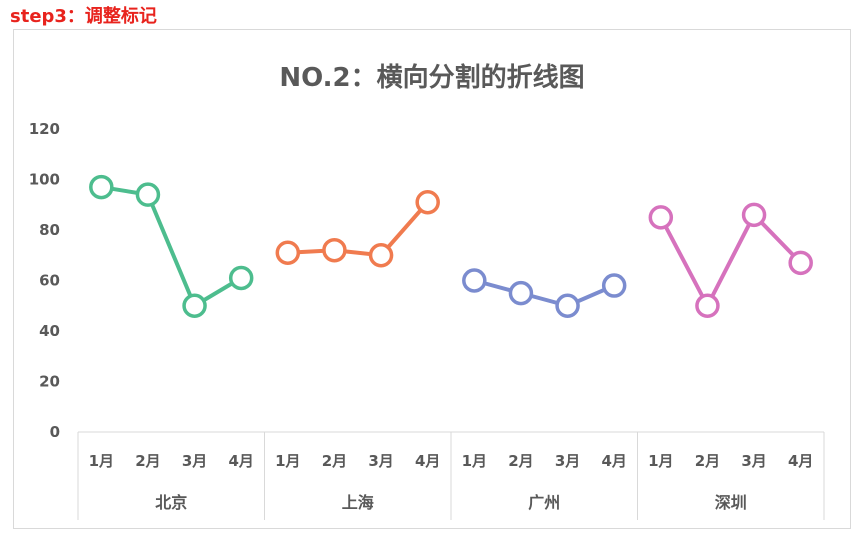  I want to click on step-title: step3：调整标记, so click(83, 16).